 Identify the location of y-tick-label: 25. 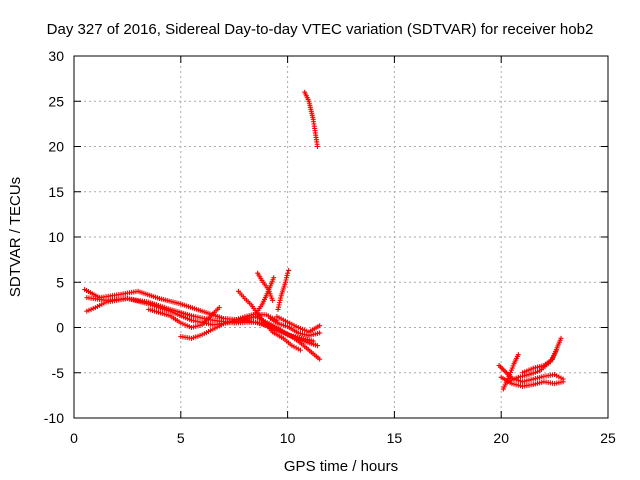
(56, 101).